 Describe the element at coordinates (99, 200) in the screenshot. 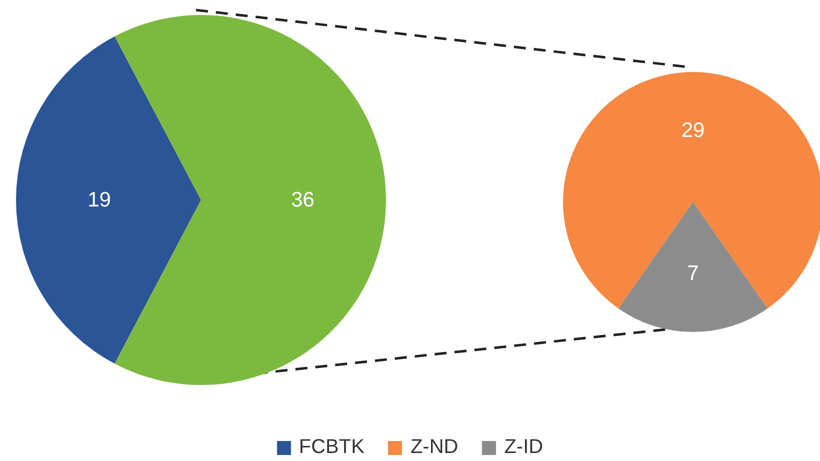

I see `data-label: 19` at that location.